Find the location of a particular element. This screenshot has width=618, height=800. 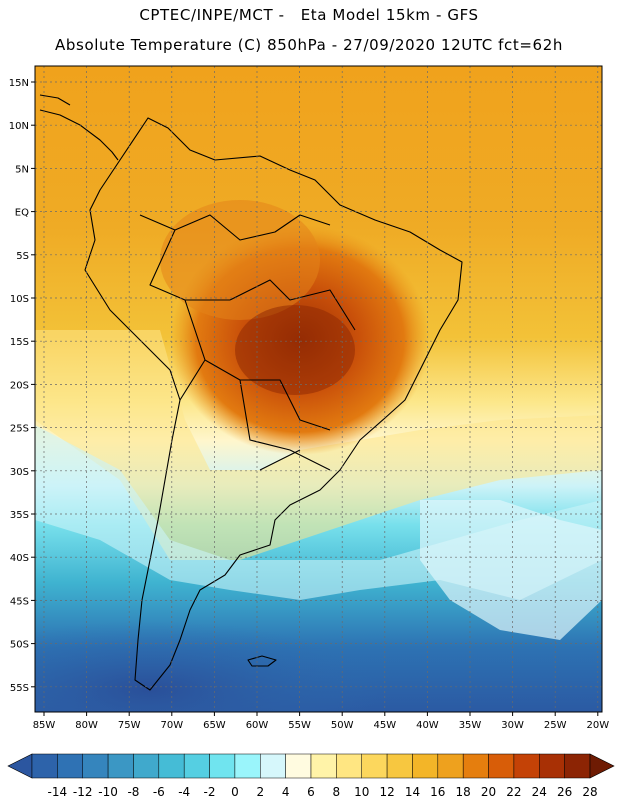

lat-label-20S: 20S is located at coordinates (19, 385).